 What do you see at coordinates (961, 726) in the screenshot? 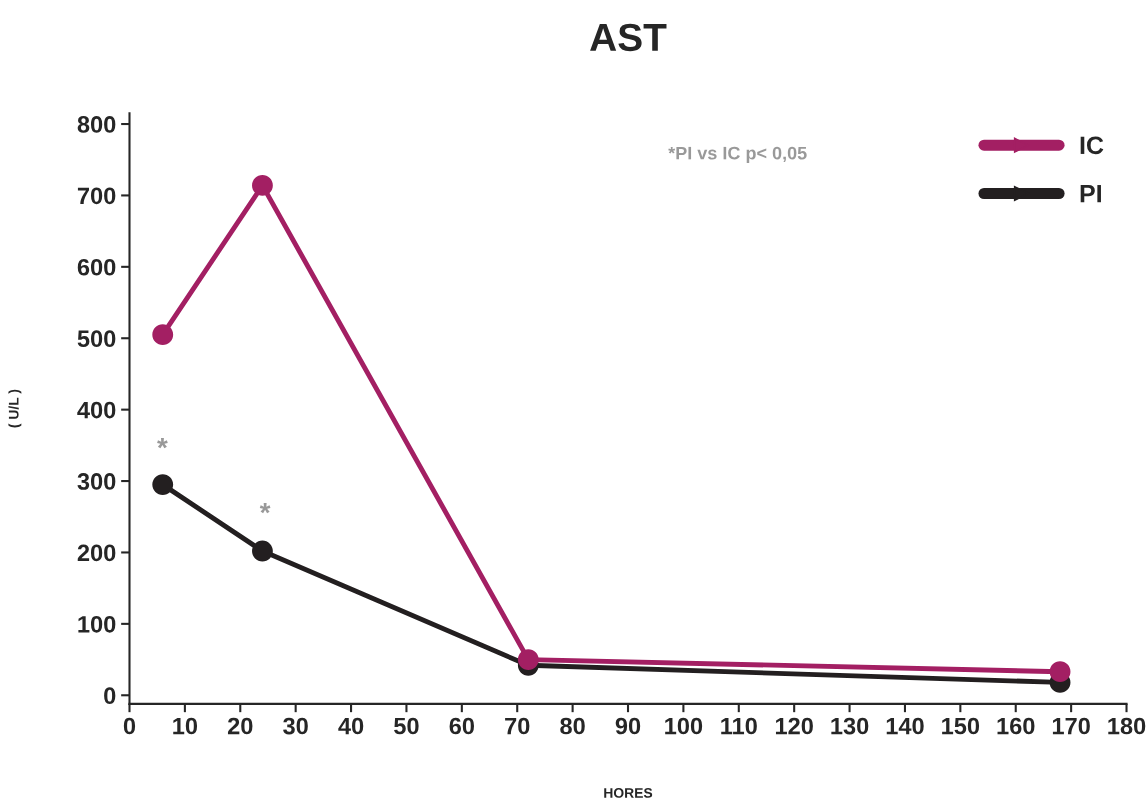
I see `x-tick-label: 150` at bounding box center [961, 726].